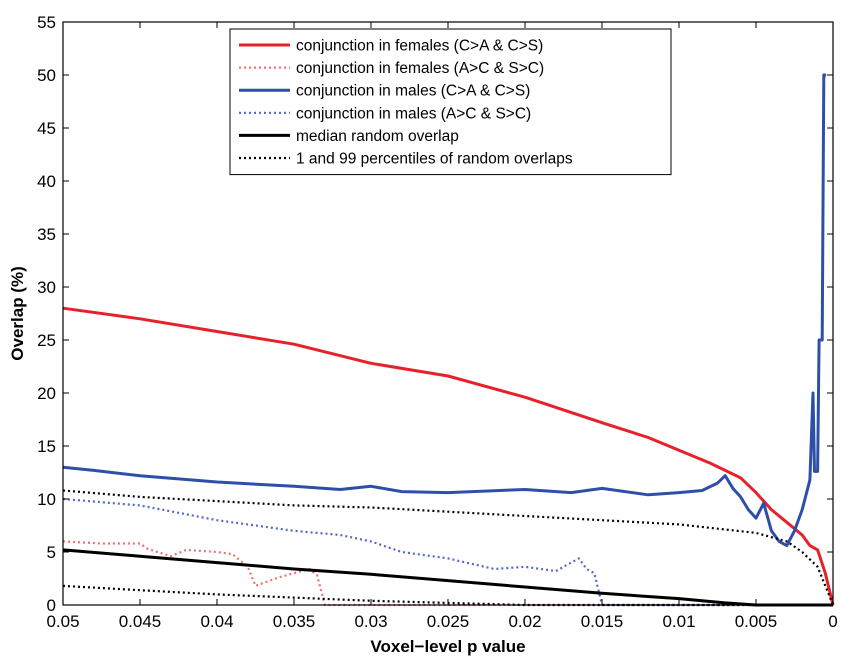  I want to click on y-tick-label: 45, so click(46, 128).